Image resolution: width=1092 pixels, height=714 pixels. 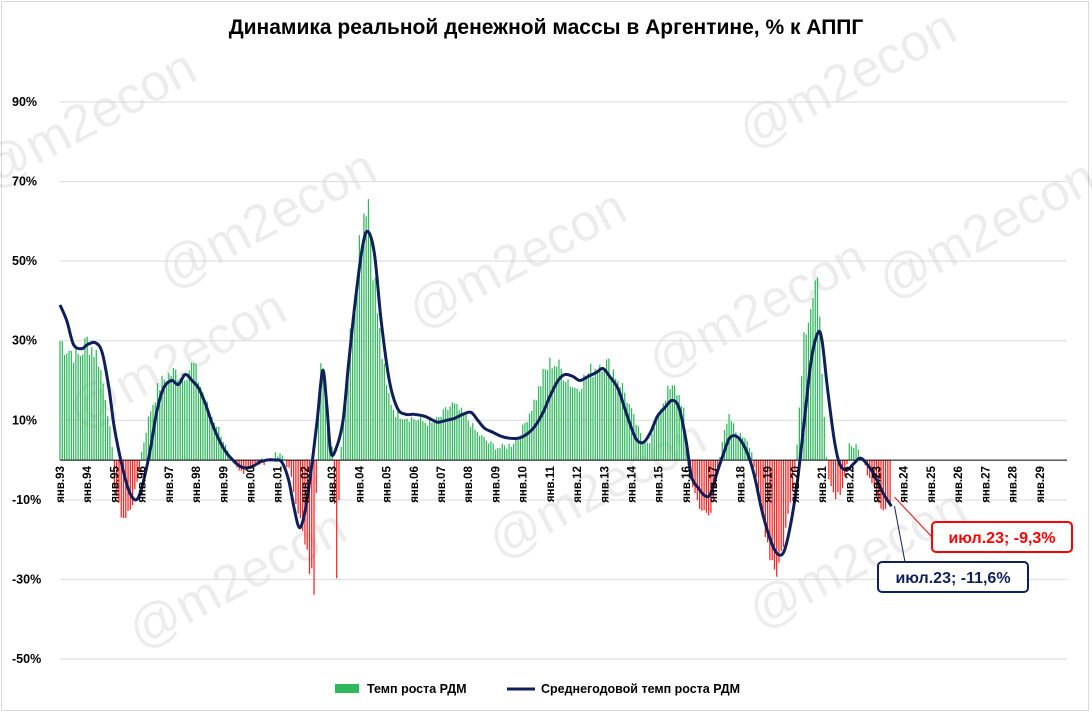 What do you see at coordinates (360, 483) in the screenshot?
I see `x-tick-label: янв.04` at bounding box center [360, 483].